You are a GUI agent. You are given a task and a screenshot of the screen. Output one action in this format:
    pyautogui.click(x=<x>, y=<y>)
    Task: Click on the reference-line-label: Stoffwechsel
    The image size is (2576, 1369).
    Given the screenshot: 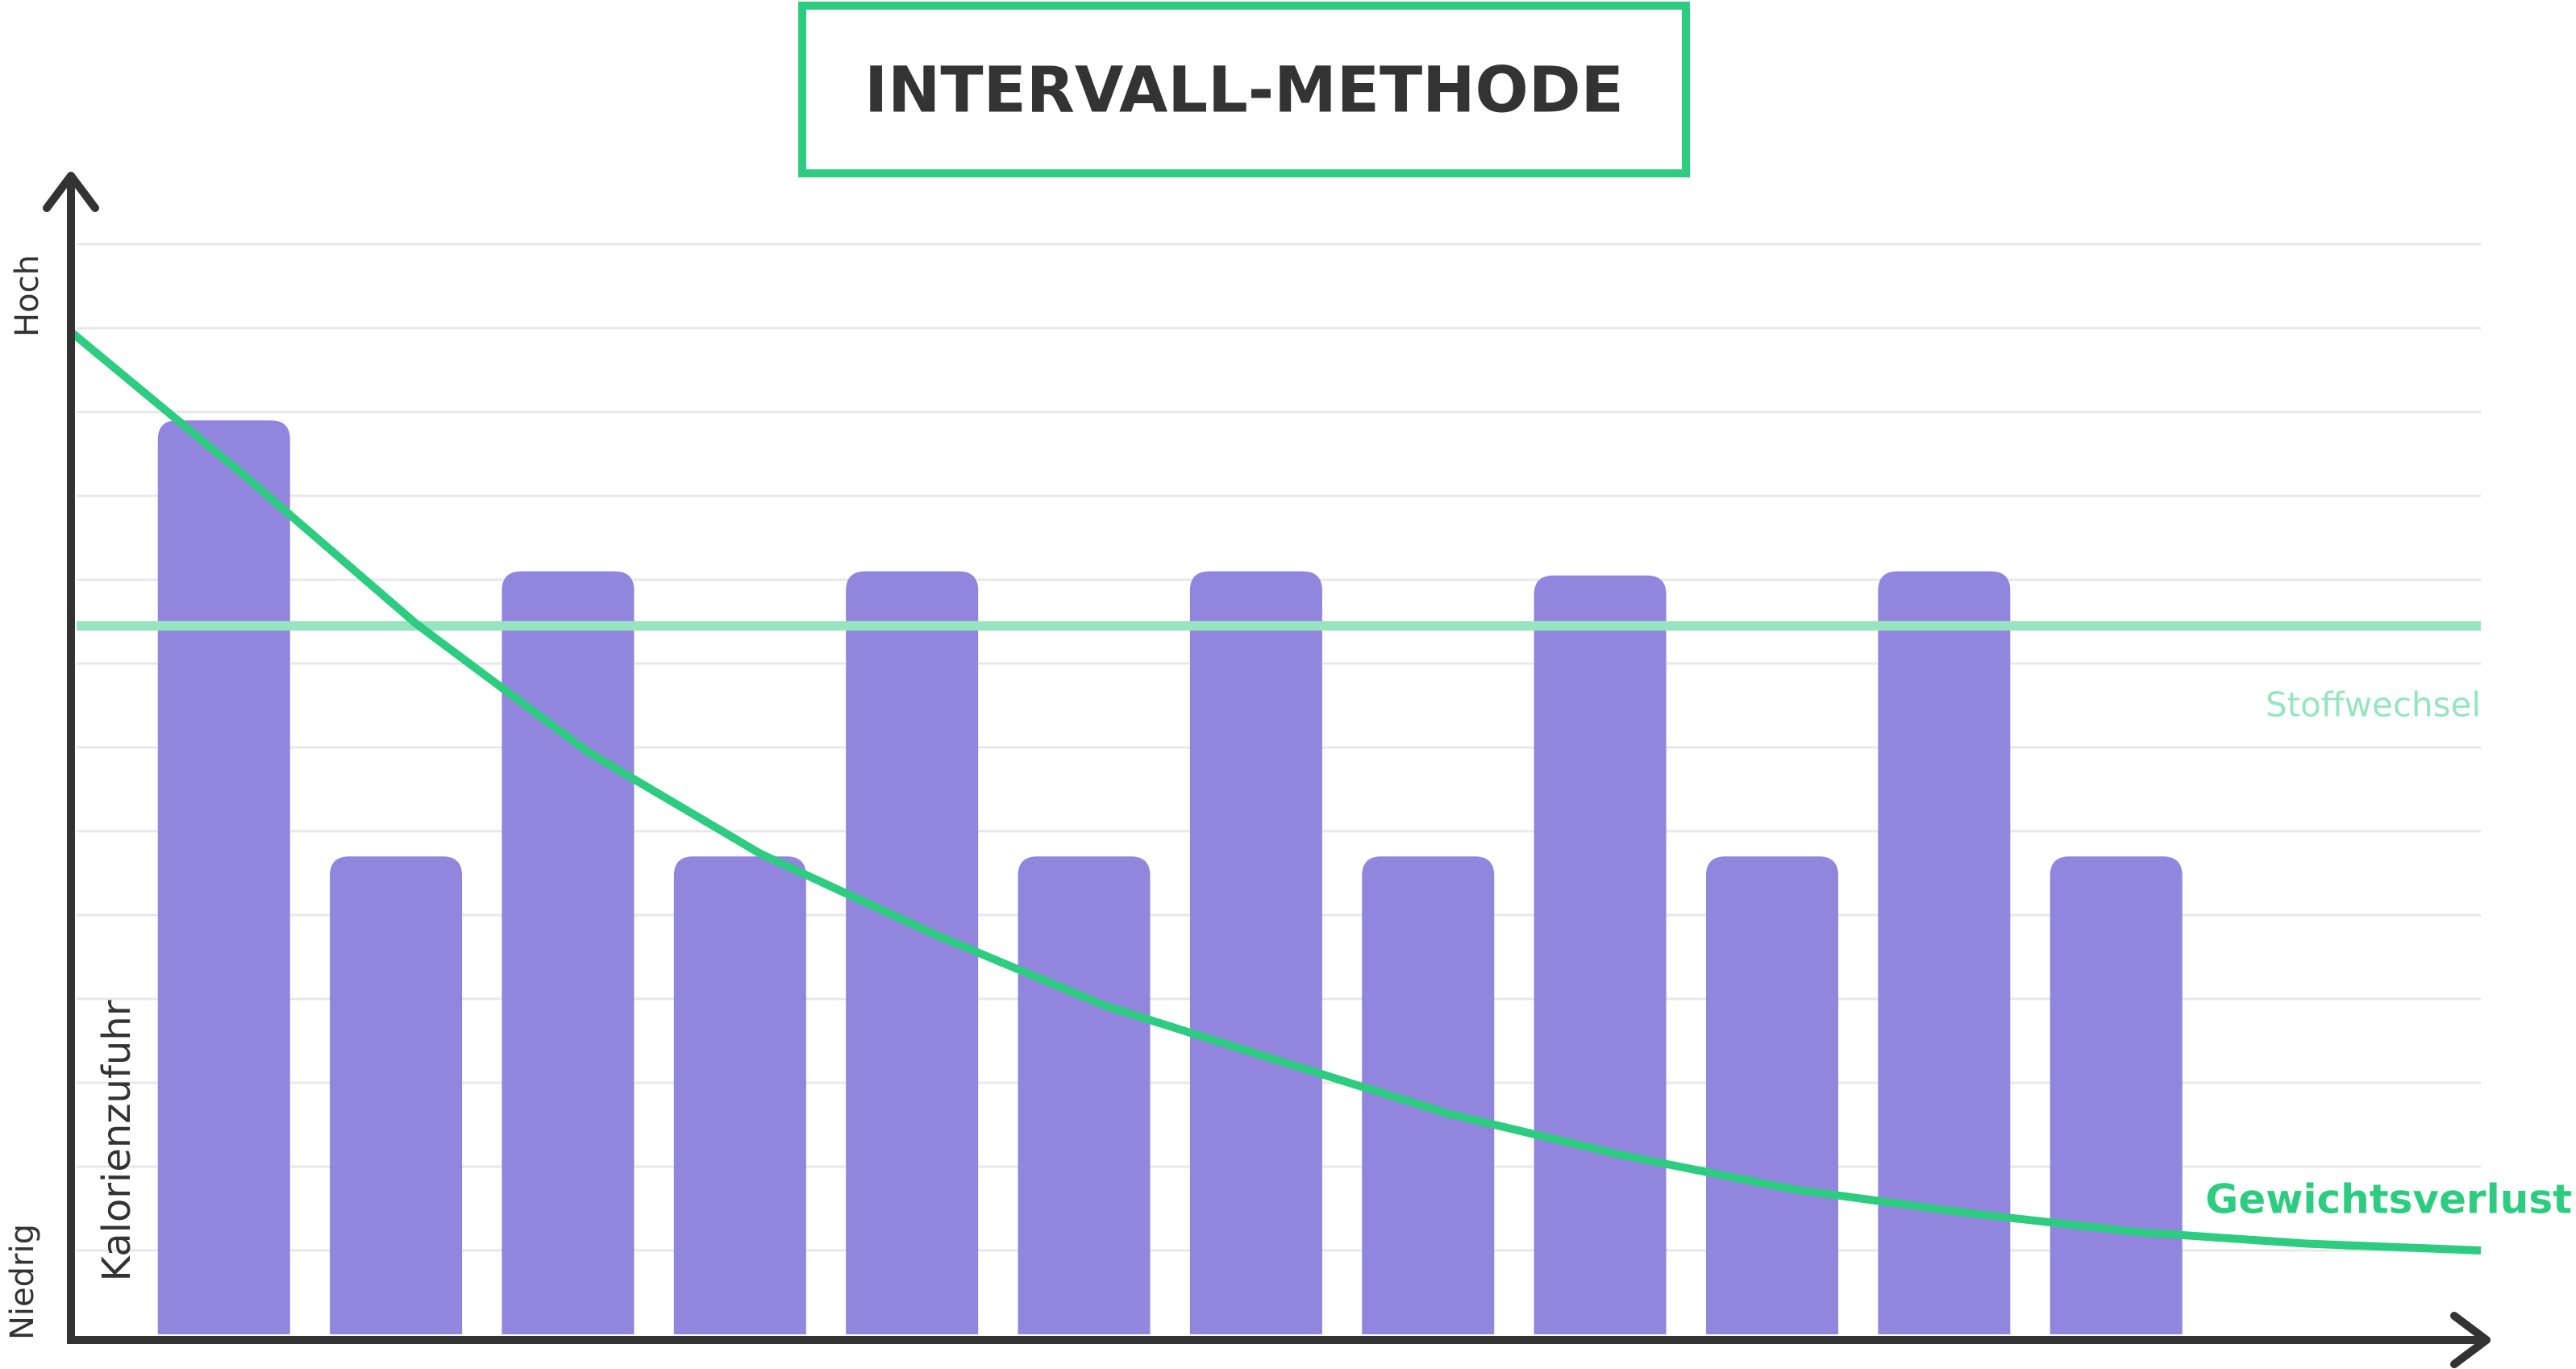 What is the action you would take?
    pyautogui.click(x=2373, y=705)
    